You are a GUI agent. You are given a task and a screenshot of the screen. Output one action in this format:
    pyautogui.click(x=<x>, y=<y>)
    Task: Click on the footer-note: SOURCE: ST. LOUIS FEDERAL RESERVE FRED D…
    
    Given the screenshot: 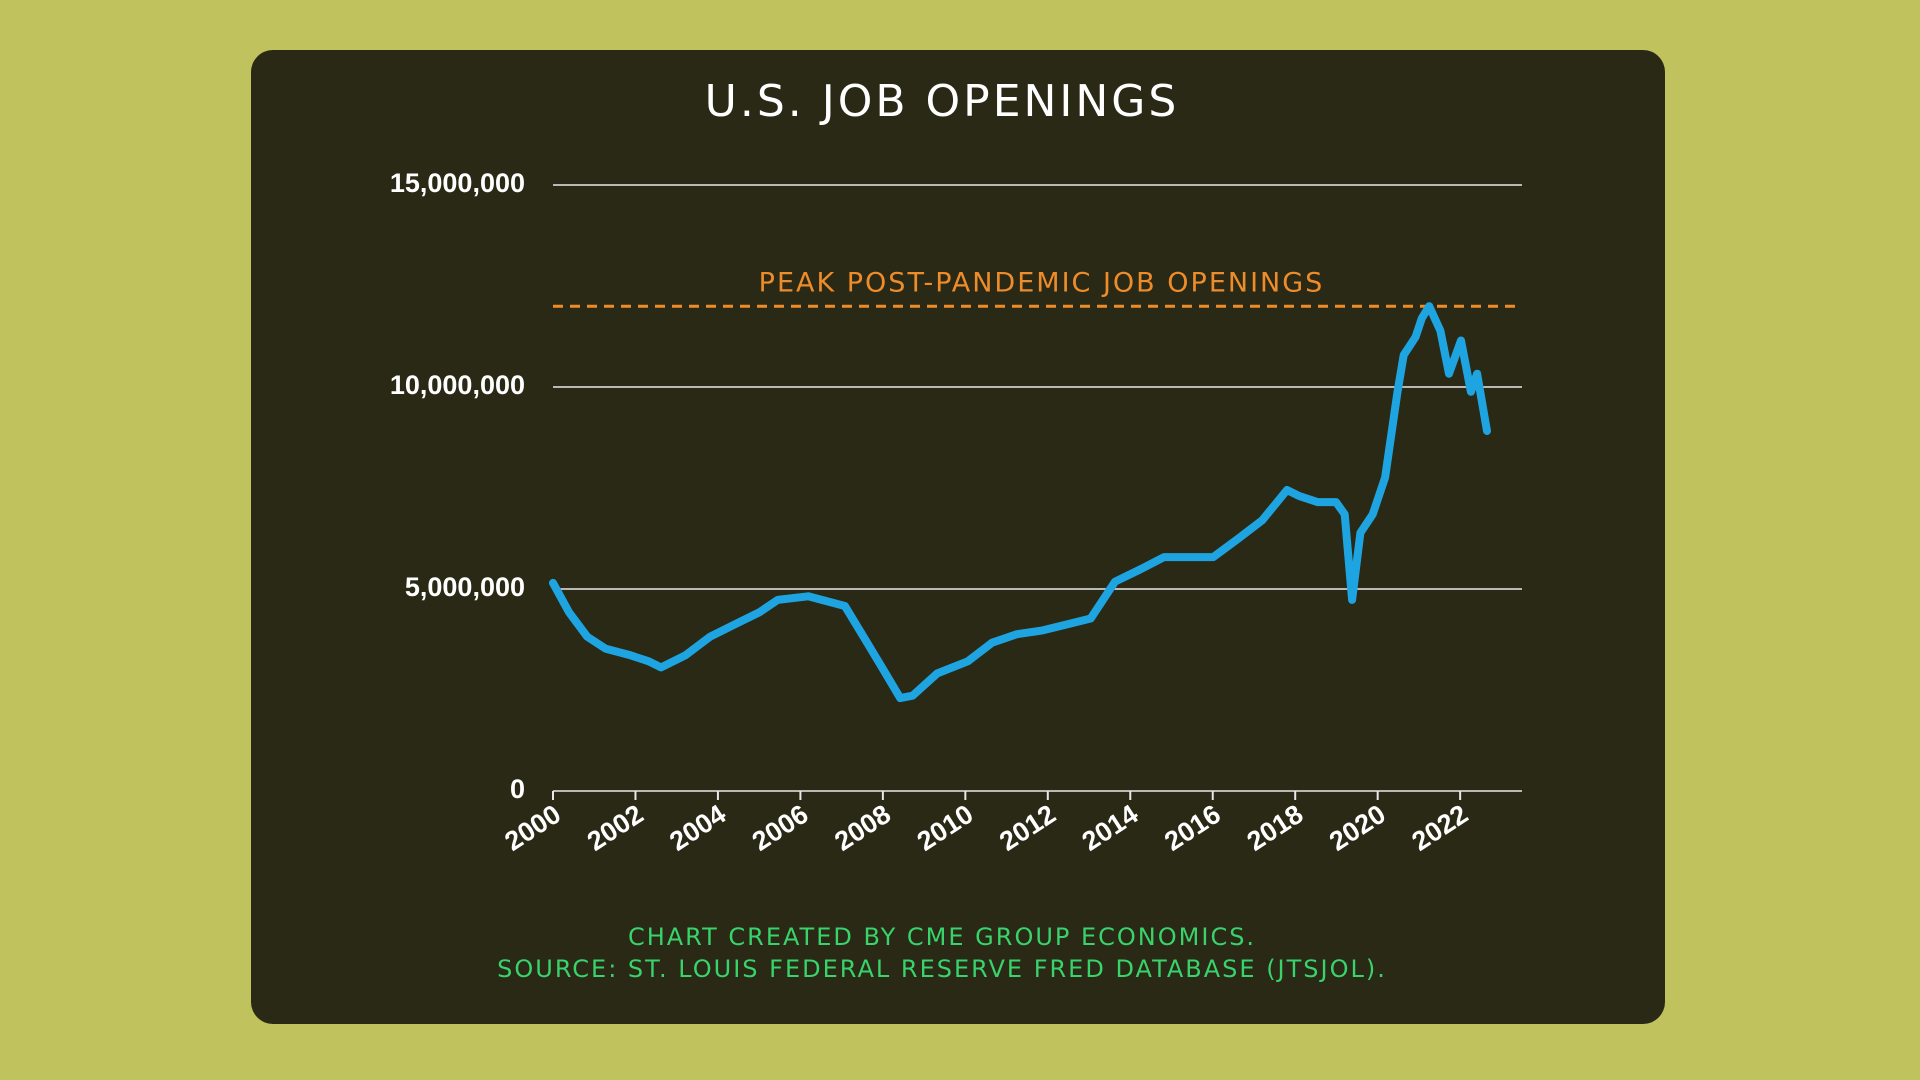 What is the action you would take?
    pyautogui.click(x=942, y=969)
    